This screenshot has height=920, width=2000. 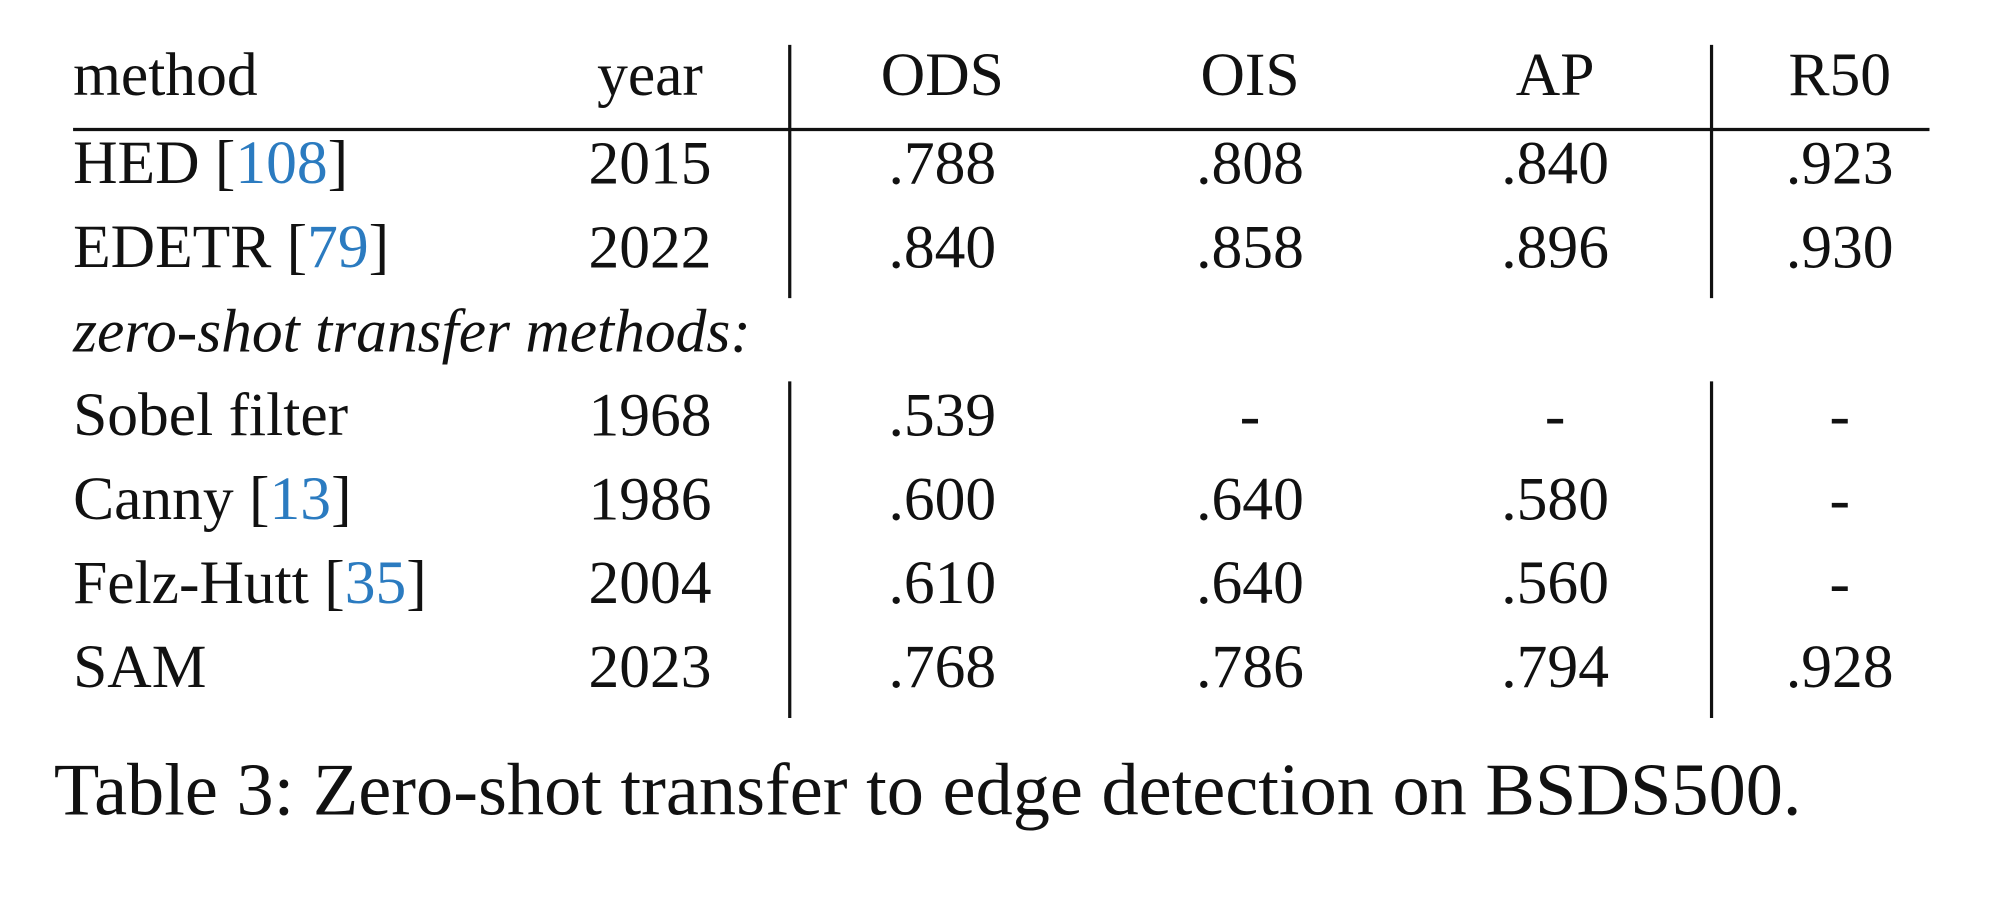 I want to click on method-cell: Canny [13], so click(x=212, y=499).